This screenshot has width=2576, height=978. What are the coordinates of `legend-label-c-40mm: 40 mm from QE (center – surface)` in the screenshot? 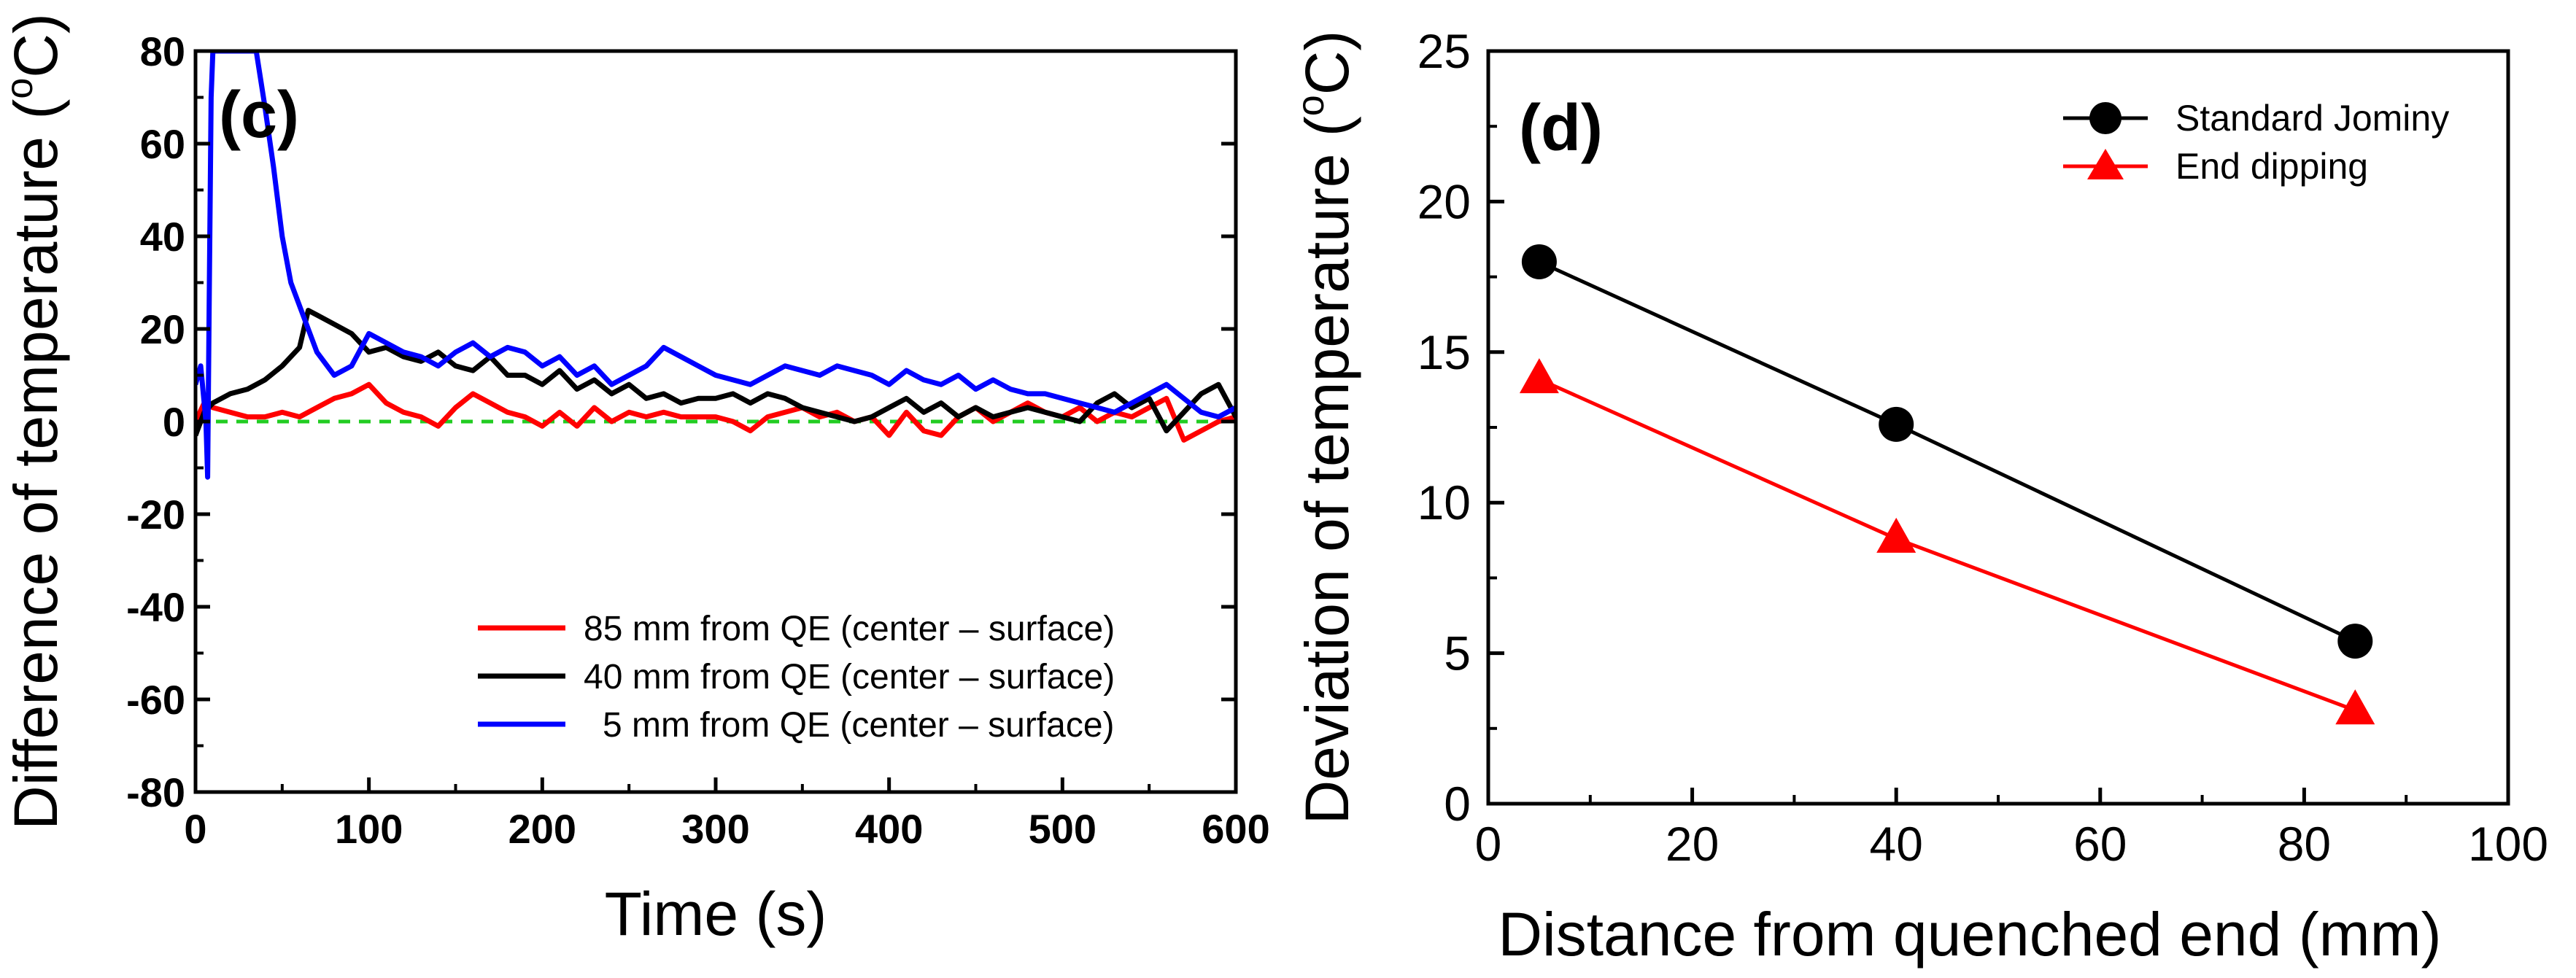 It's located at (849, 677).